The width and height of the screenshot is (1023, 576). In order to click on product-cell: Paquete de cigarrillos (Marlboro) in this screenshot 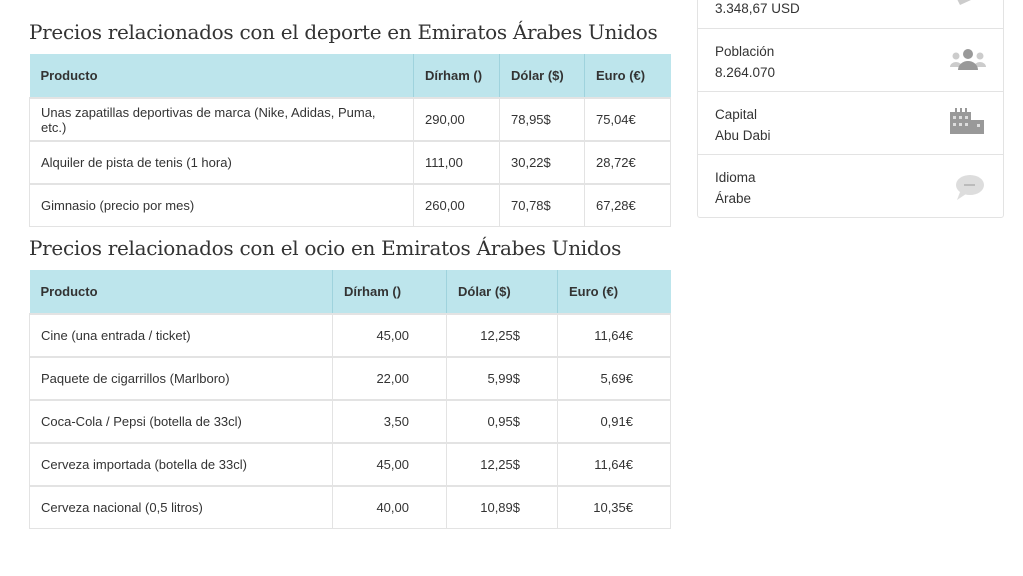, I will do `click(181, 378)`.